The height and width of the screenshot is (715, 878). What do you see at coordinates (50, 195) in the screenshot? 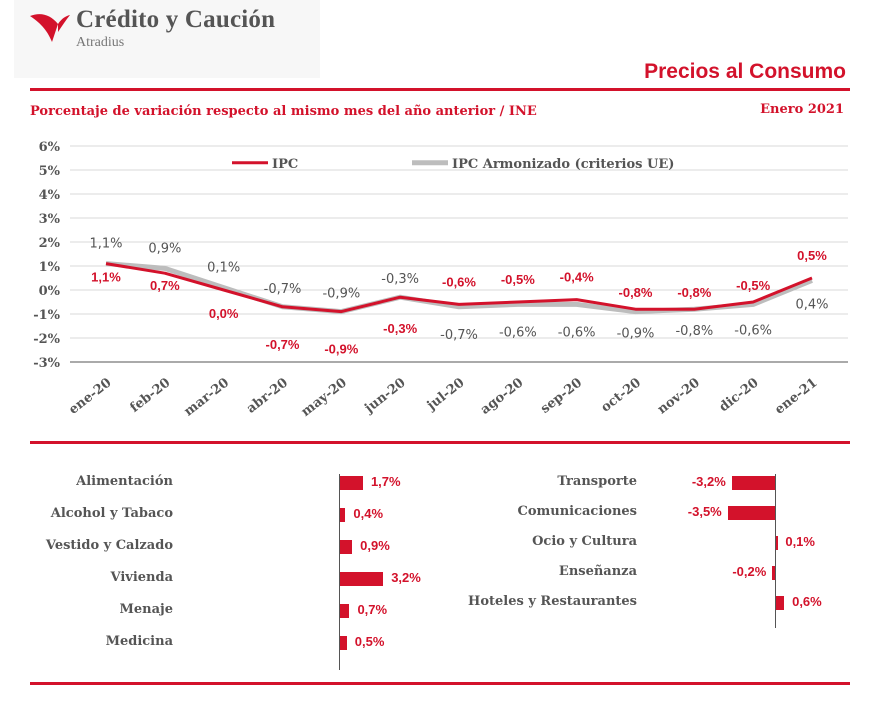
I see `y-tick-label: 4%` at bounding box center [50, 195].